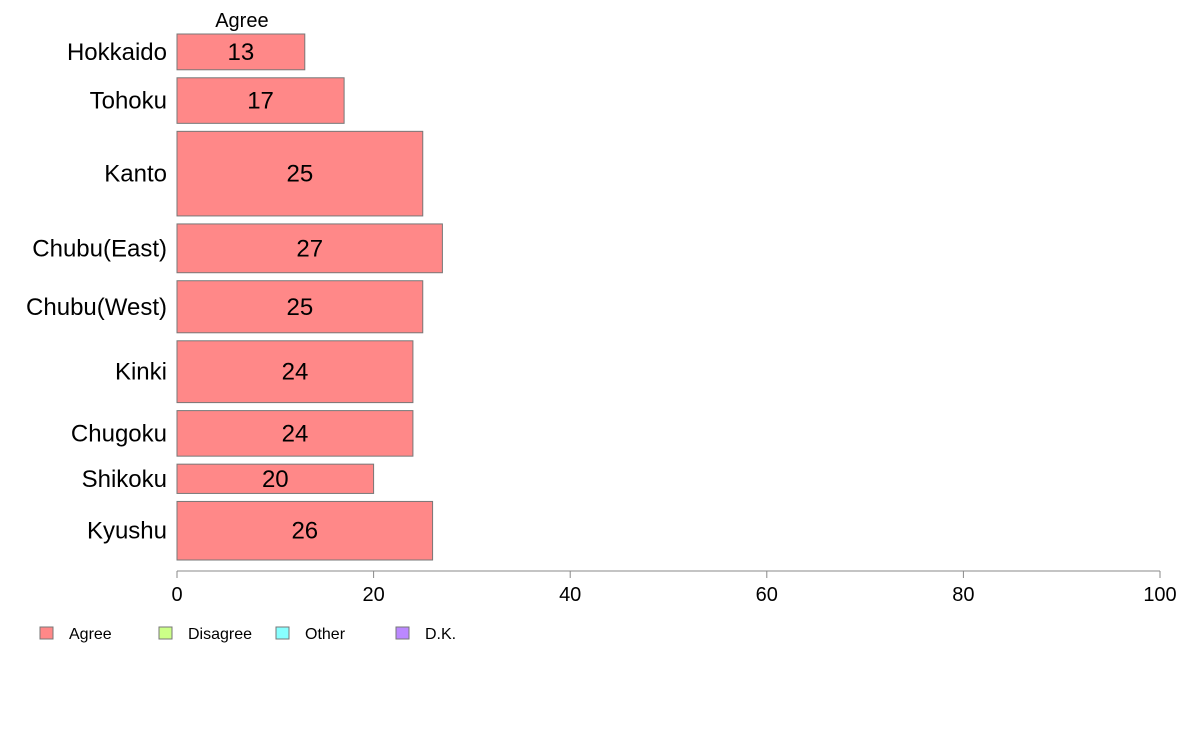 This screenshot has width=1188, height=736. Describe the element at coordinates (117, 52) in the screenshot. I see `category-label: Hokkaido` at that location.